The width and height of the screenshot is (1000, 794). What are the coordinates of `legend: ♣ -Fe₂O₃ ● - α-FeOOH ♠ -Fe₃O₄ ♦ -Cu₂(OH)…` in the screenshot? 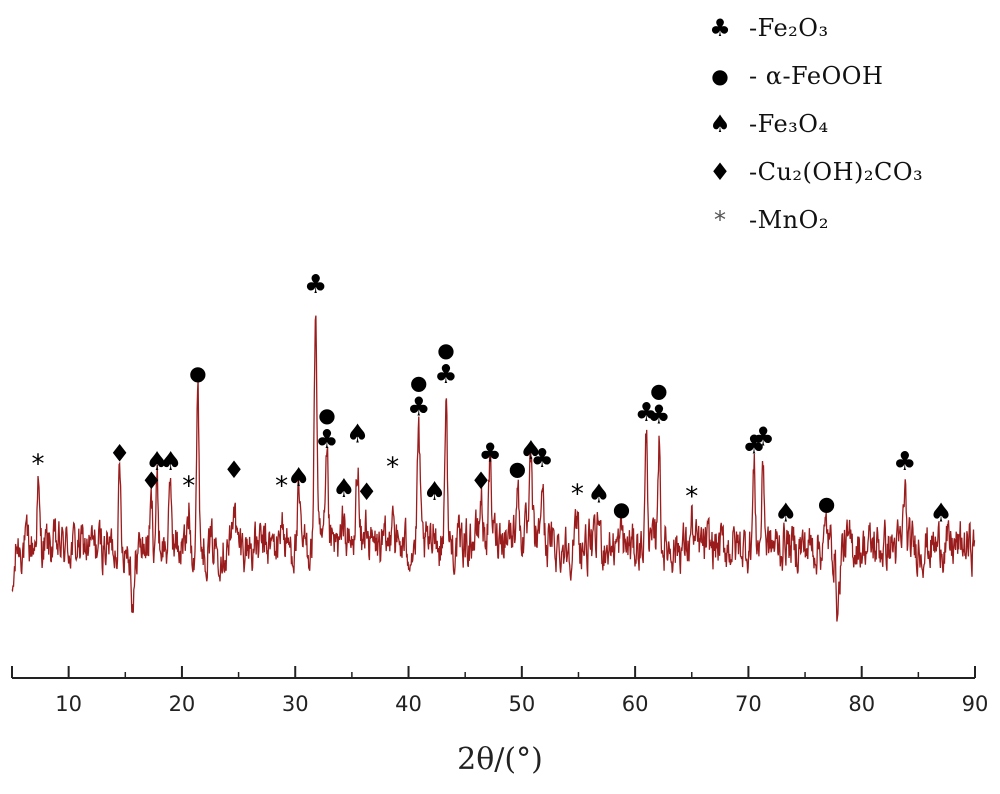 It's located at (850, 125).